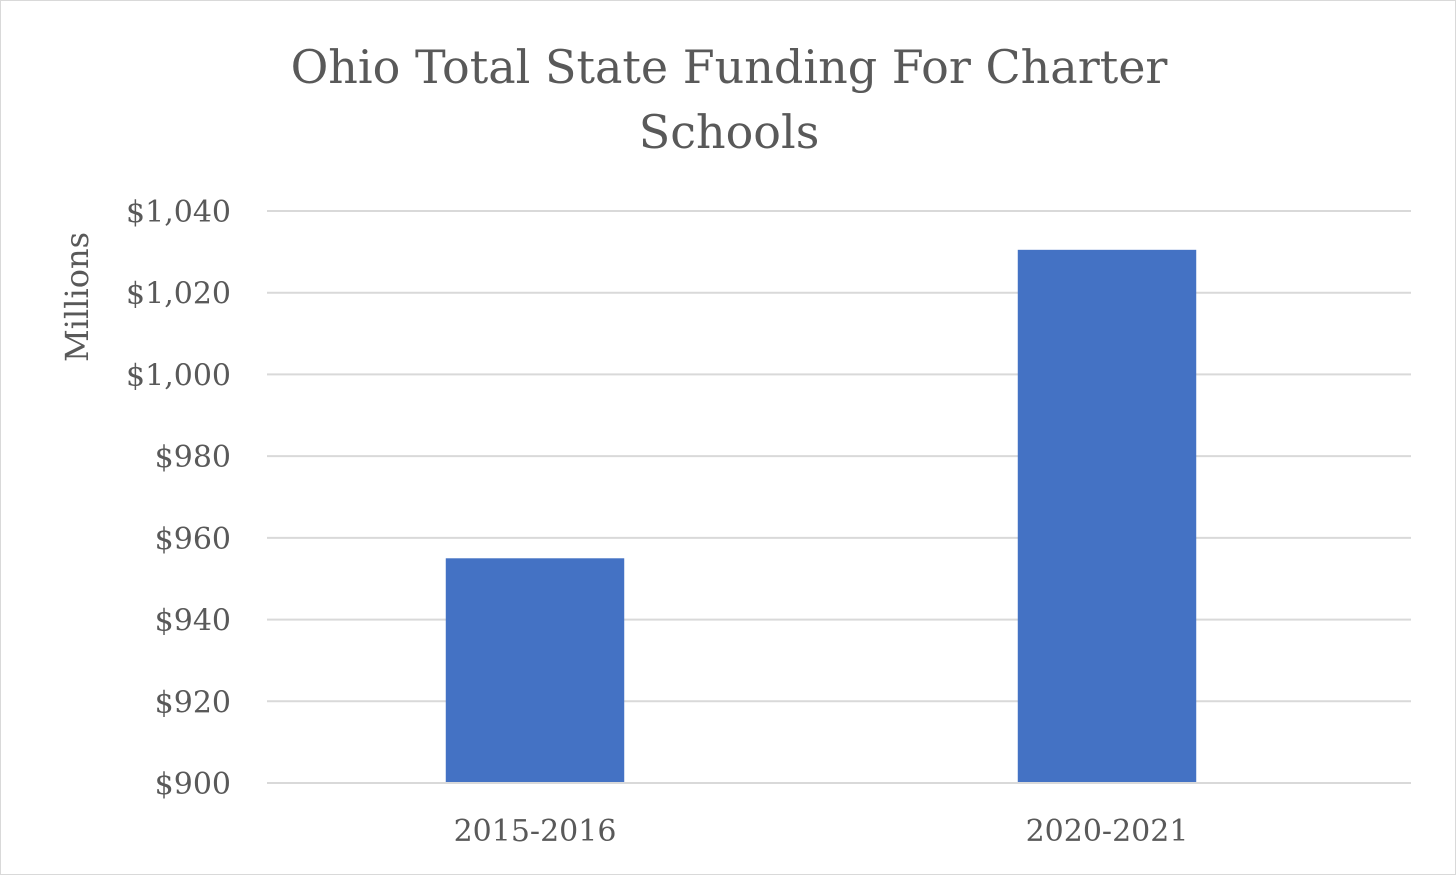 The image size is (1456, 876). I want to click on y-tick-label: $920, so click(193, 702).